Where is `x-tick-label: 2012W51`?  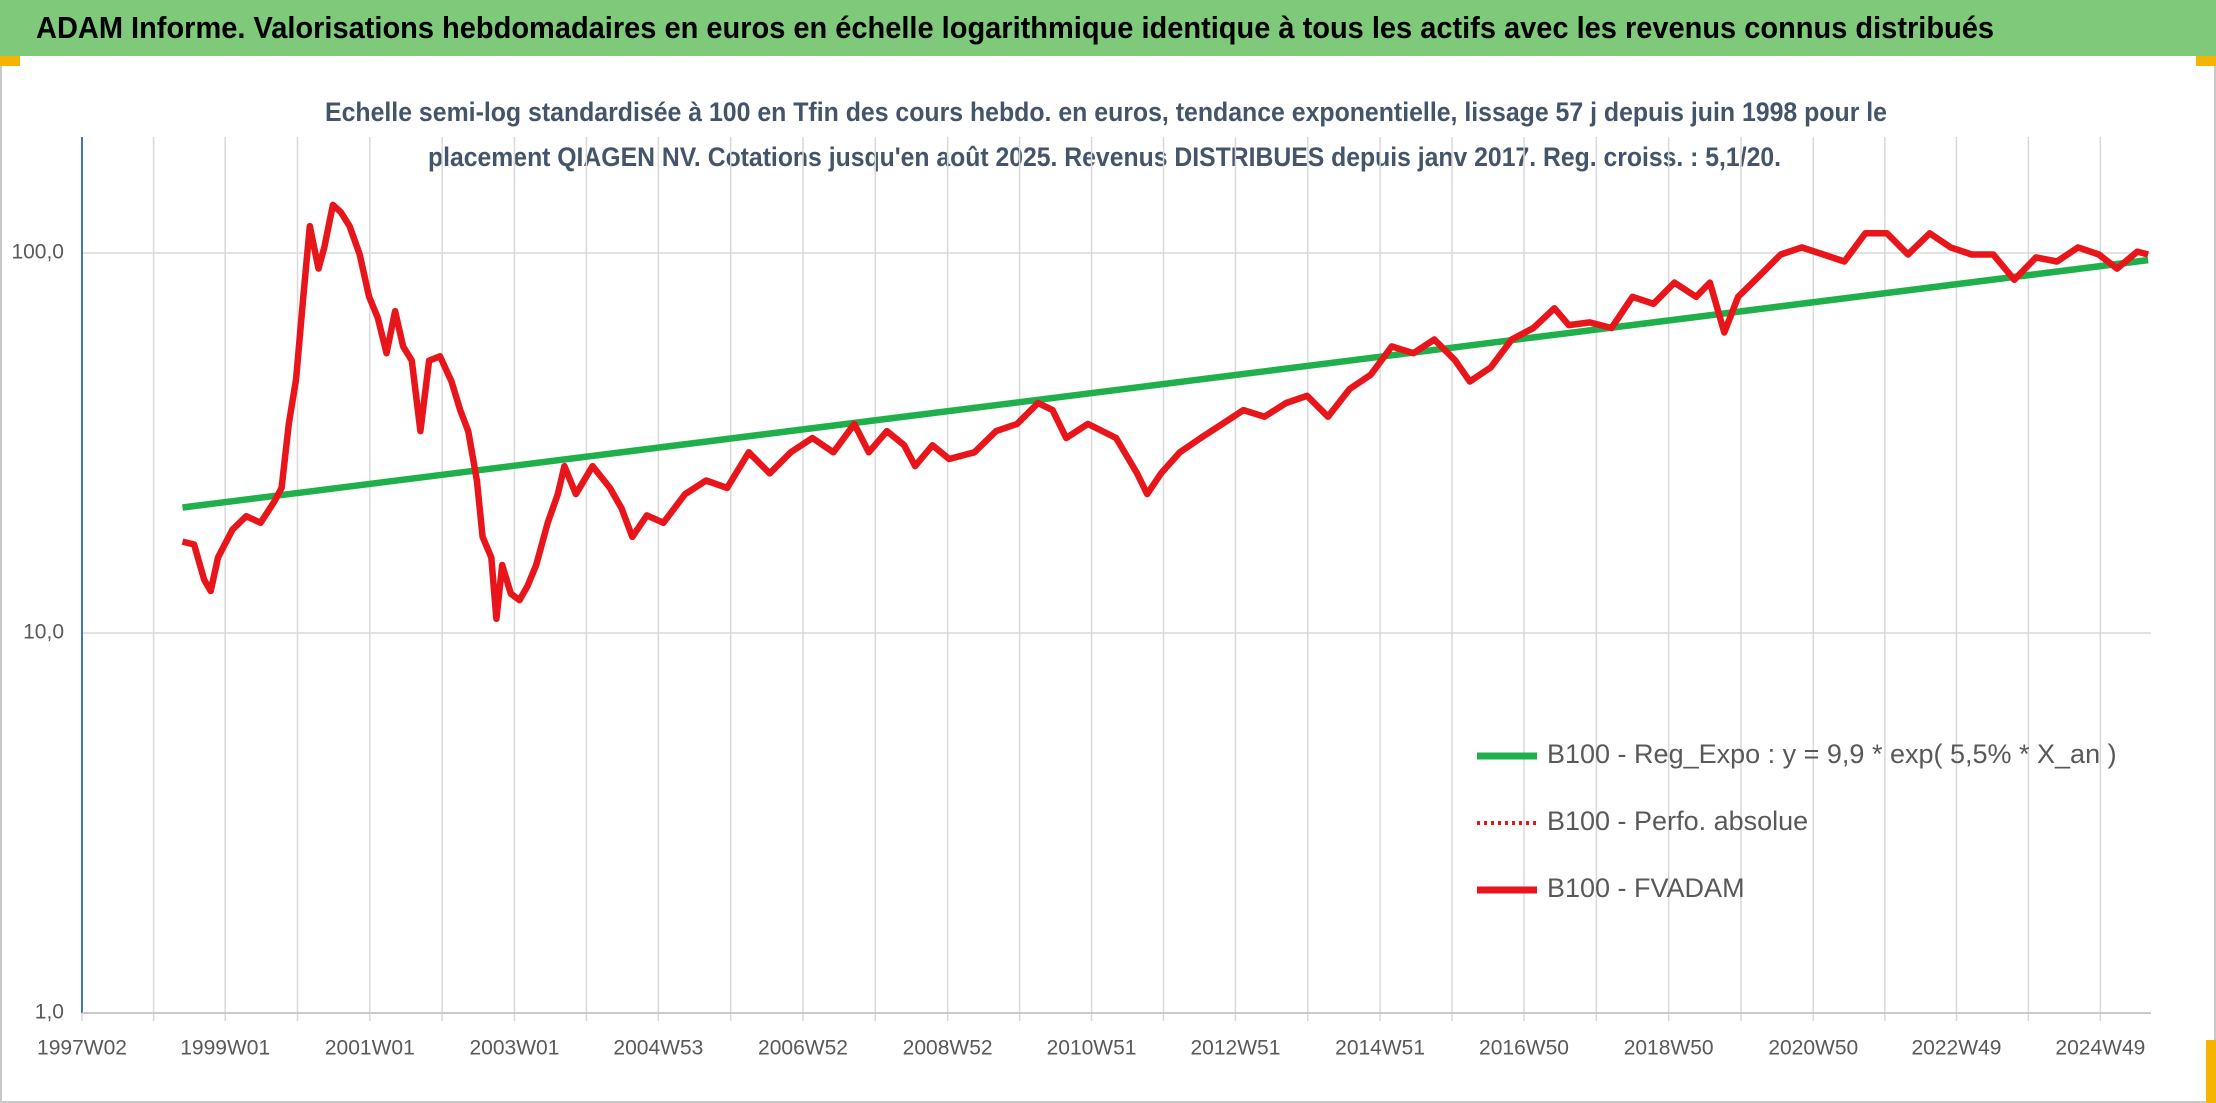 x-tick-label: 2012W51 is located at coordinates (1236, 1048).